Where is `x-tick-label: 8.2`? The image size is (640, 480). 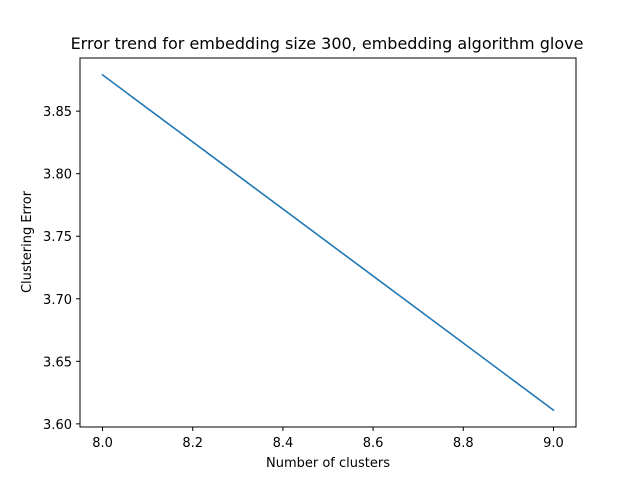 x-tick-label: 8.2 is located at coordinates (192, 443).